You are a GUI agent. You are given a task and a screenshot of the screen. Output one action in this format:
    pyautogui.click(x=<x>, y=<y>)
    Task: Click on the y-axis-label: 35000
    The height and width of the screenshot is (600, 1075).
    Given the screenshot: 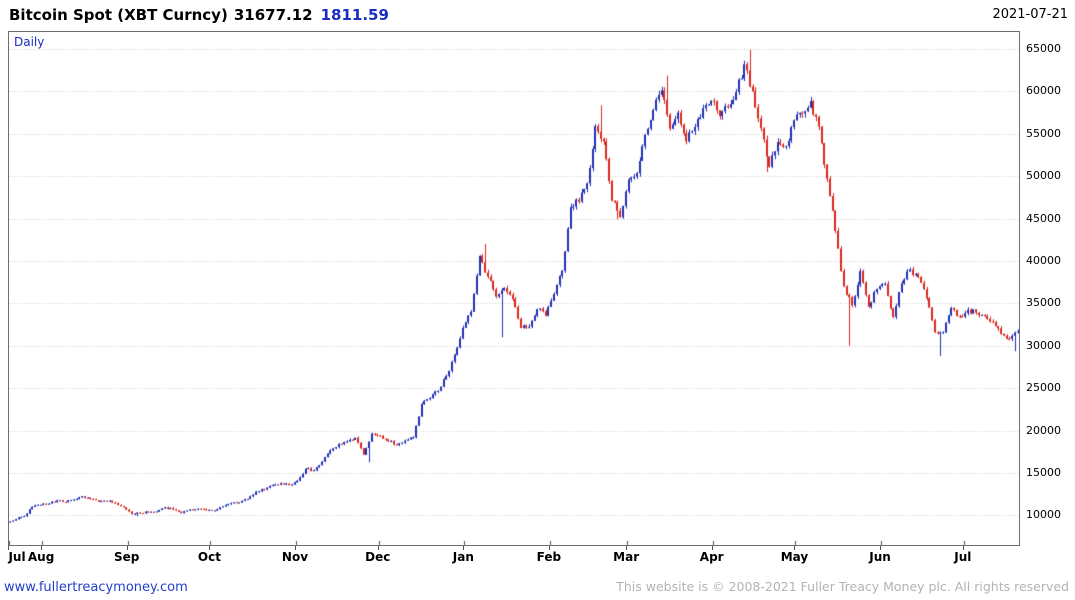 What is the action you would take?
    pyautogui.click(x=1043, y=303)
    